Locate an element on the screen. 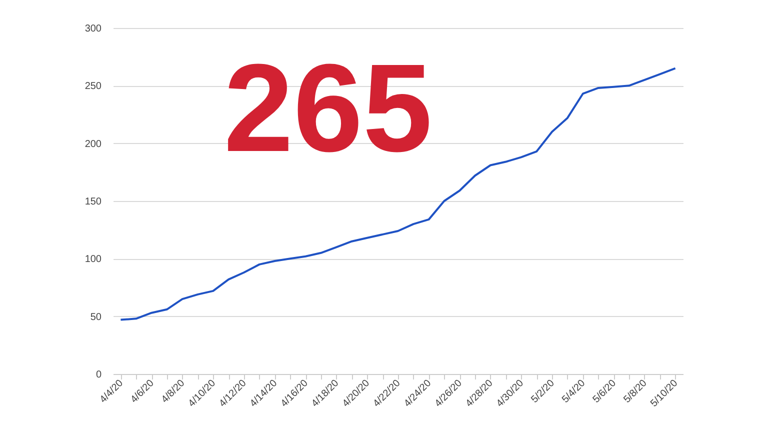 The width and height of the screenshot is (777, 437). y-tick-label: 300 is located at coordinates (93, 29).